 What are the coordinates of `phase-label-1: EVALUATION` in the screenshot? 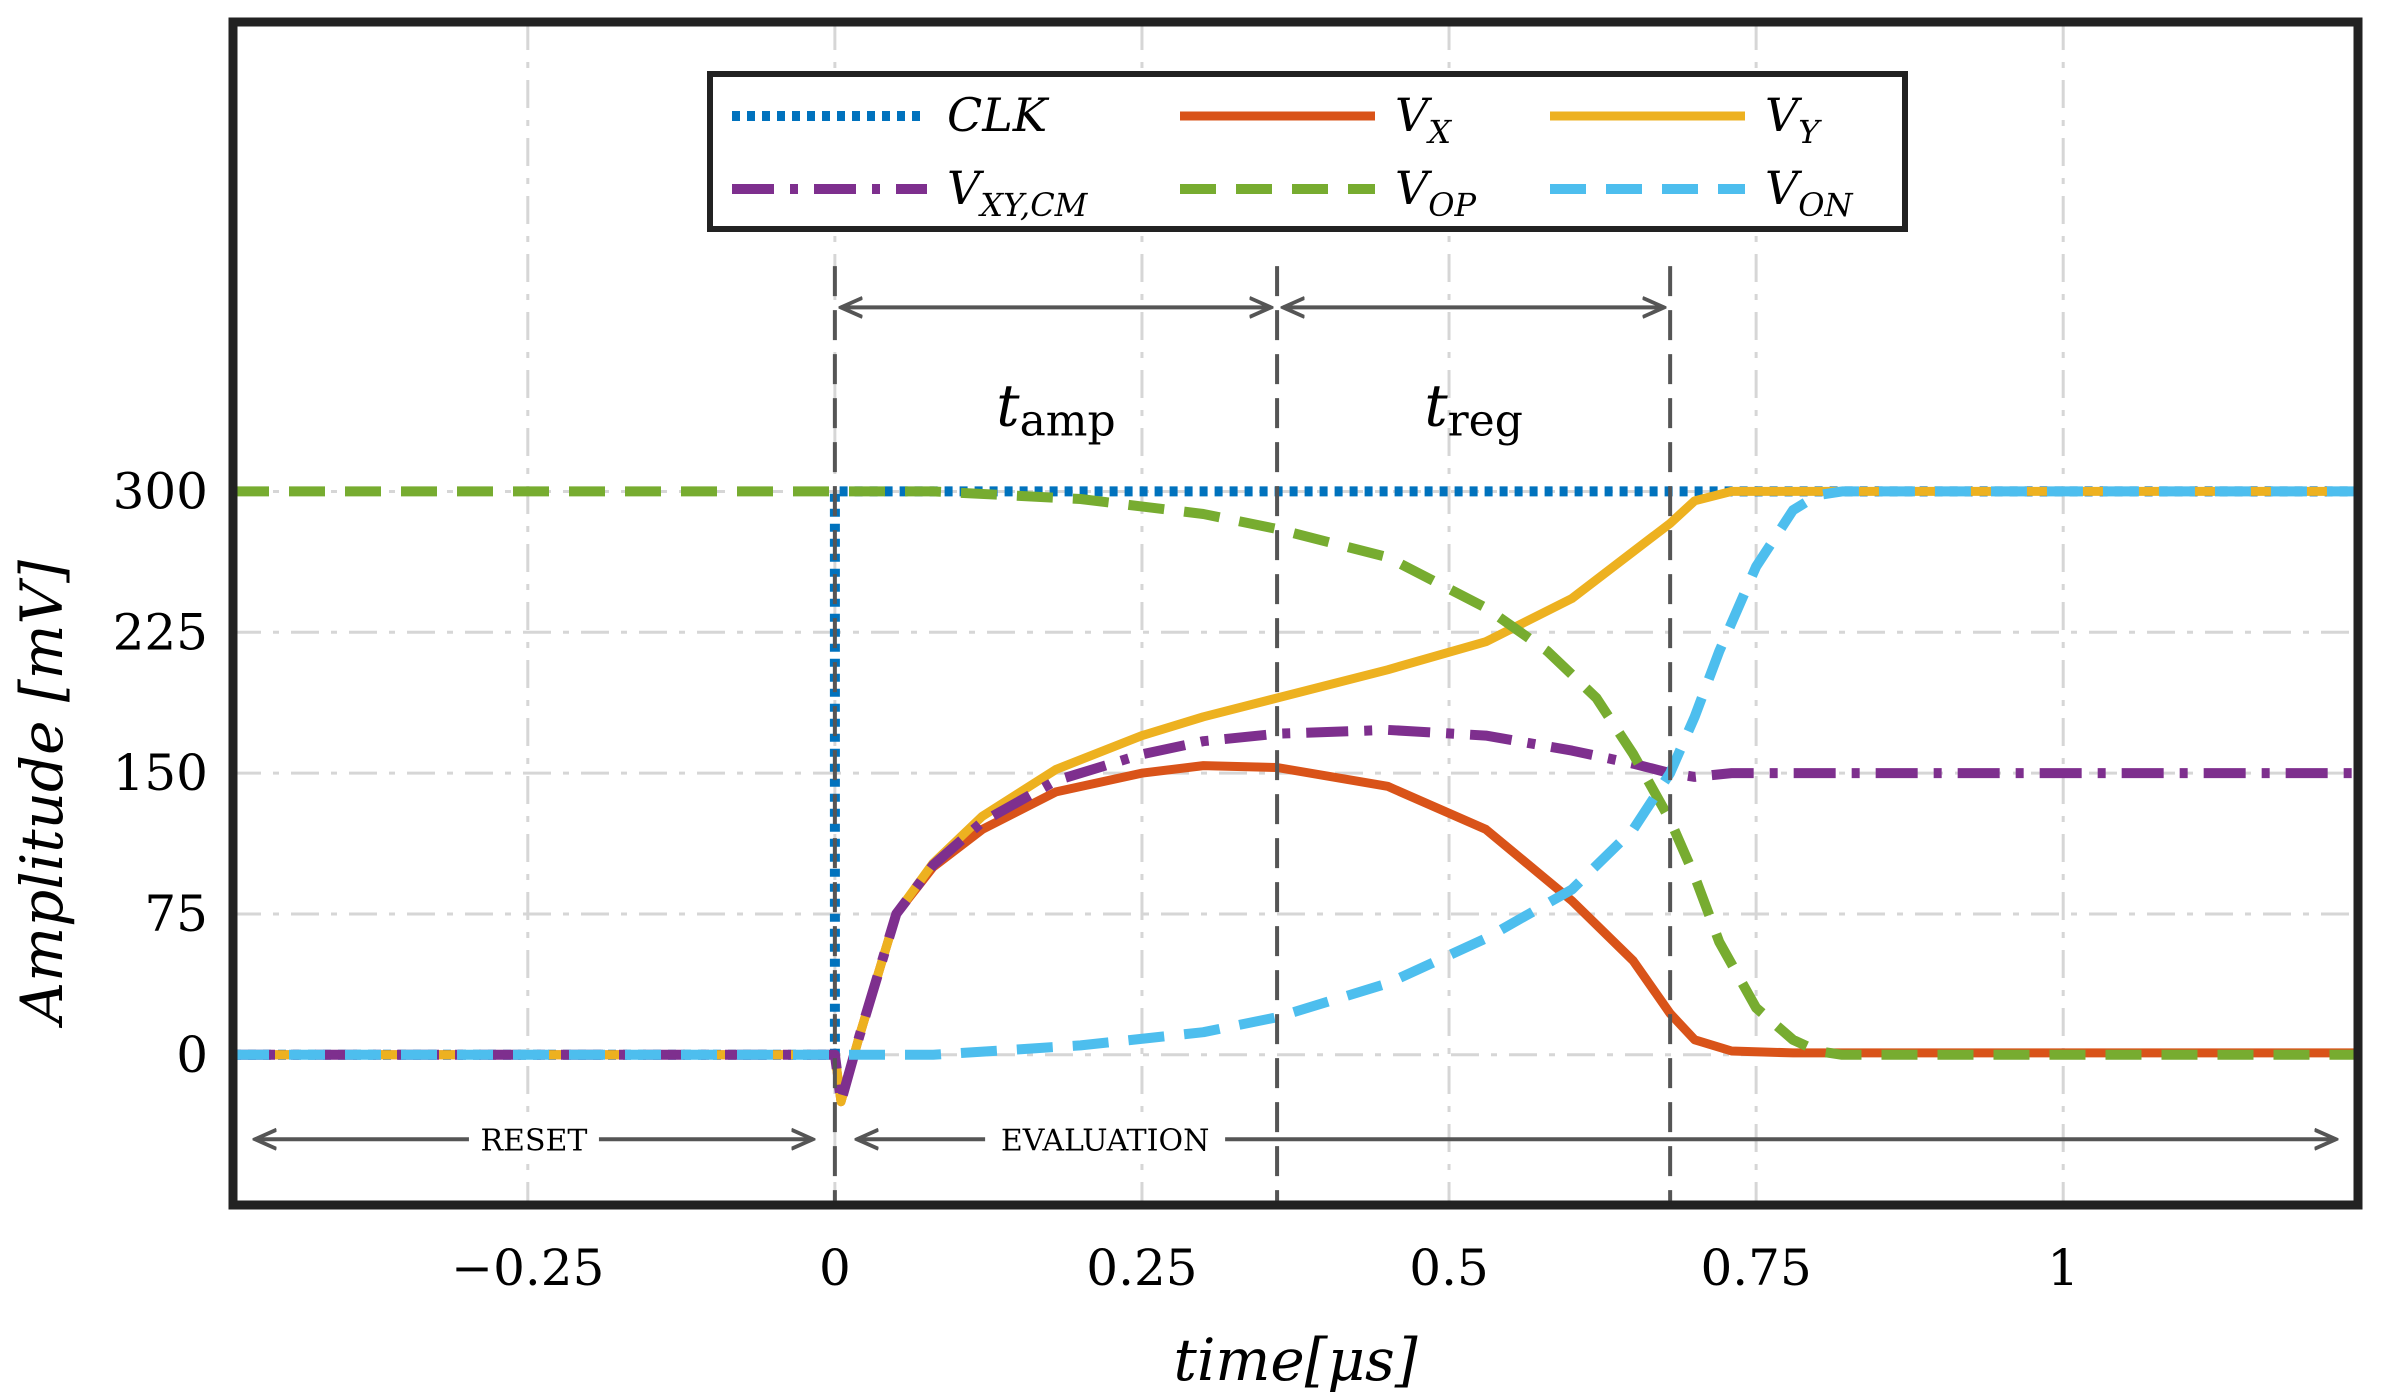 It's located at (1105, 1140).